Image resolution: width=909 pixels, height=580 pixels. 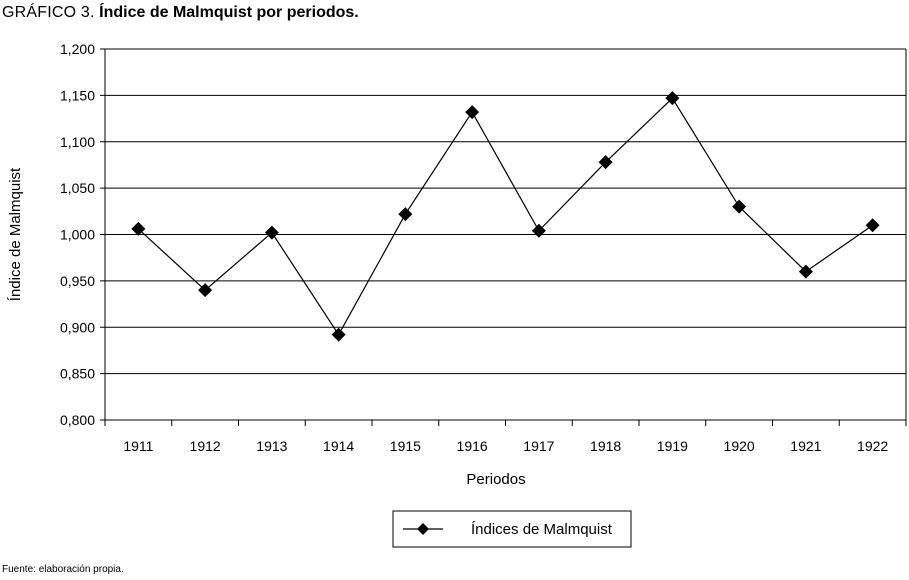 What do you see at coordinates (672, 446) in the screenshot?
I see `x-tick-label: 1919` at bounding box center [672, 446].